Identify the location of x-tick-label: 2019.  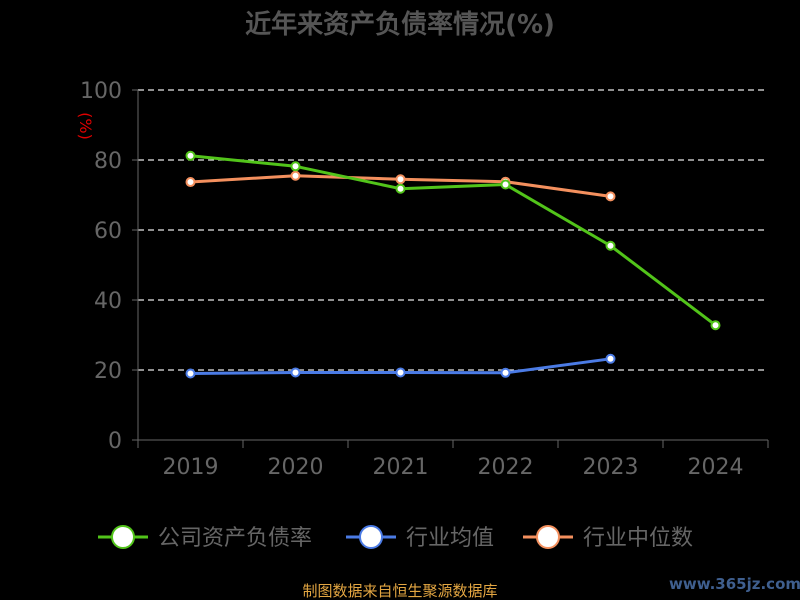
(191, 467).